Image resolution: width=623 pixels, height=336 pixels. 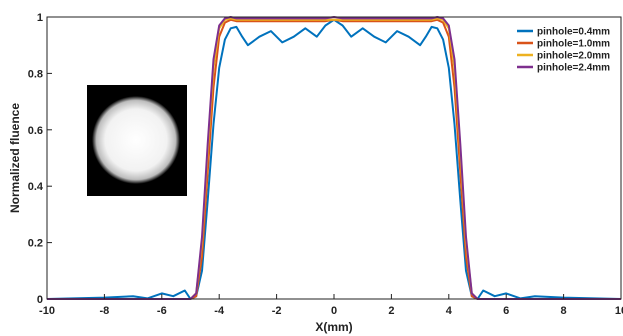 I want to click on x-tick-label: -2, so click(x=277, y=311).